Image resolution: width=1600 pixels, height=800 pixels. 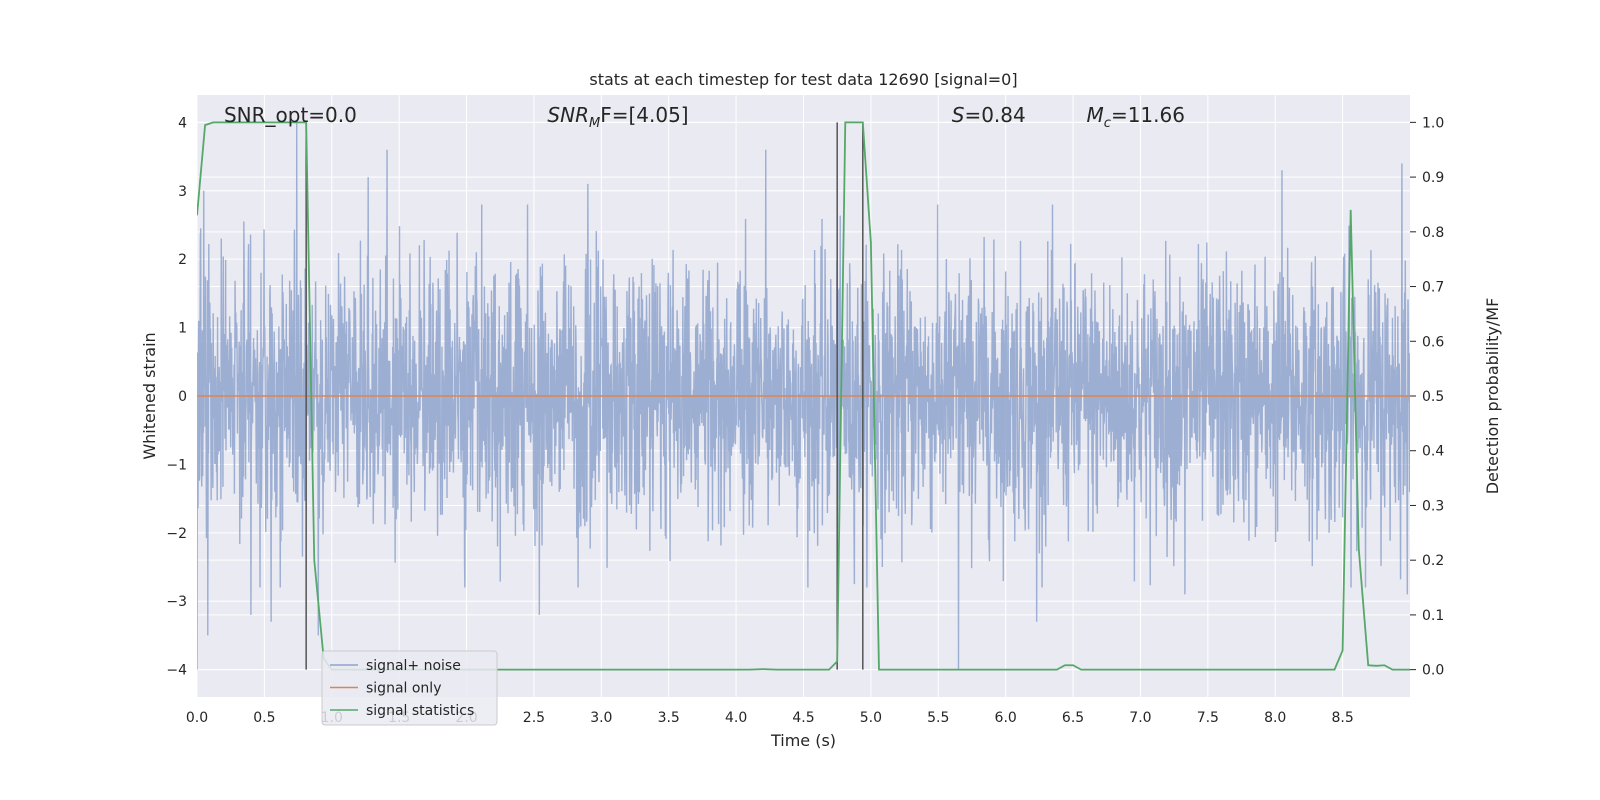 I want to click on annotations: SNR_opt=0.0 SNRMF=[4.05] S=0.84 Mc=11.66, so click(x=704, y=117).